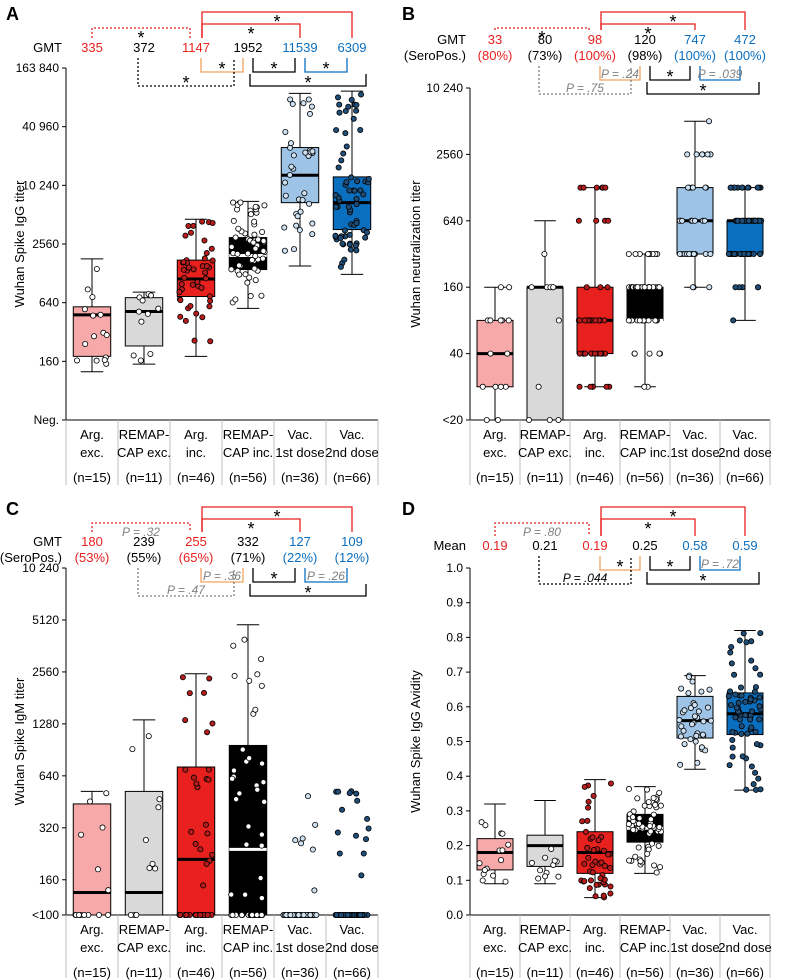 The height and width of the screenshot is (980, 792). Describe the element at coordinates (745, 452) in the screenshot. I see `category-label: 2nd dose` at that location.